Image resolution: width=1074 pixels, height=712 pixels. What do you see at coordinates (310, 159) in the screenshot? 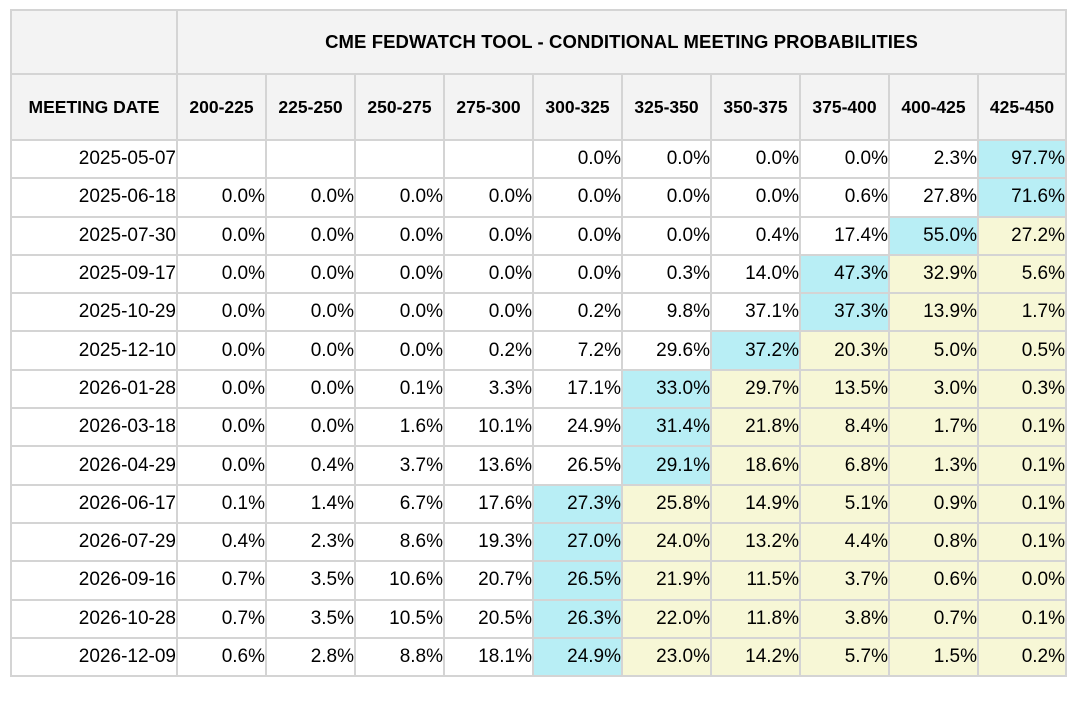
I see `probability-cell` at bounding box center [310, 159].